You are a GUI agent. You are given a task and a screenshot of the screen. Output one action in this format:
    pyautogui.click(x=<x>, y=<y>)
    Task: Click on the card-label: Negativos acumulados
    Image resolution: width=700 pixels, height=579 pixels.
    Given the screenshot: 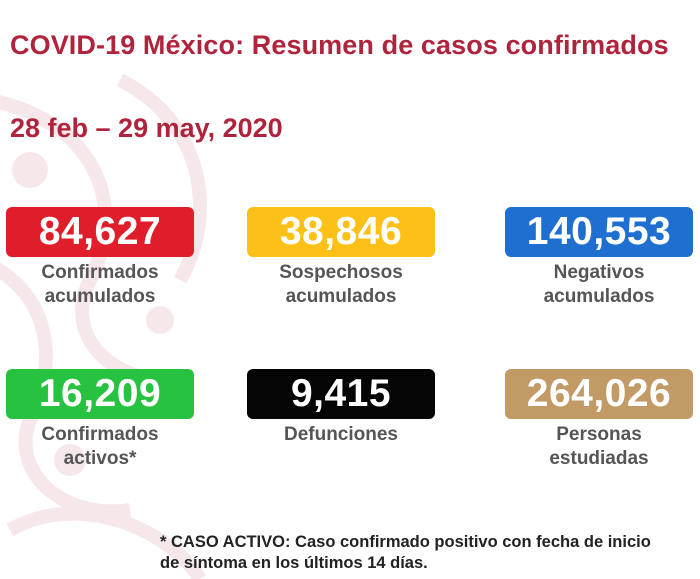 What is the action you would take?
    pyautogui.click(x=599, y=285)
    